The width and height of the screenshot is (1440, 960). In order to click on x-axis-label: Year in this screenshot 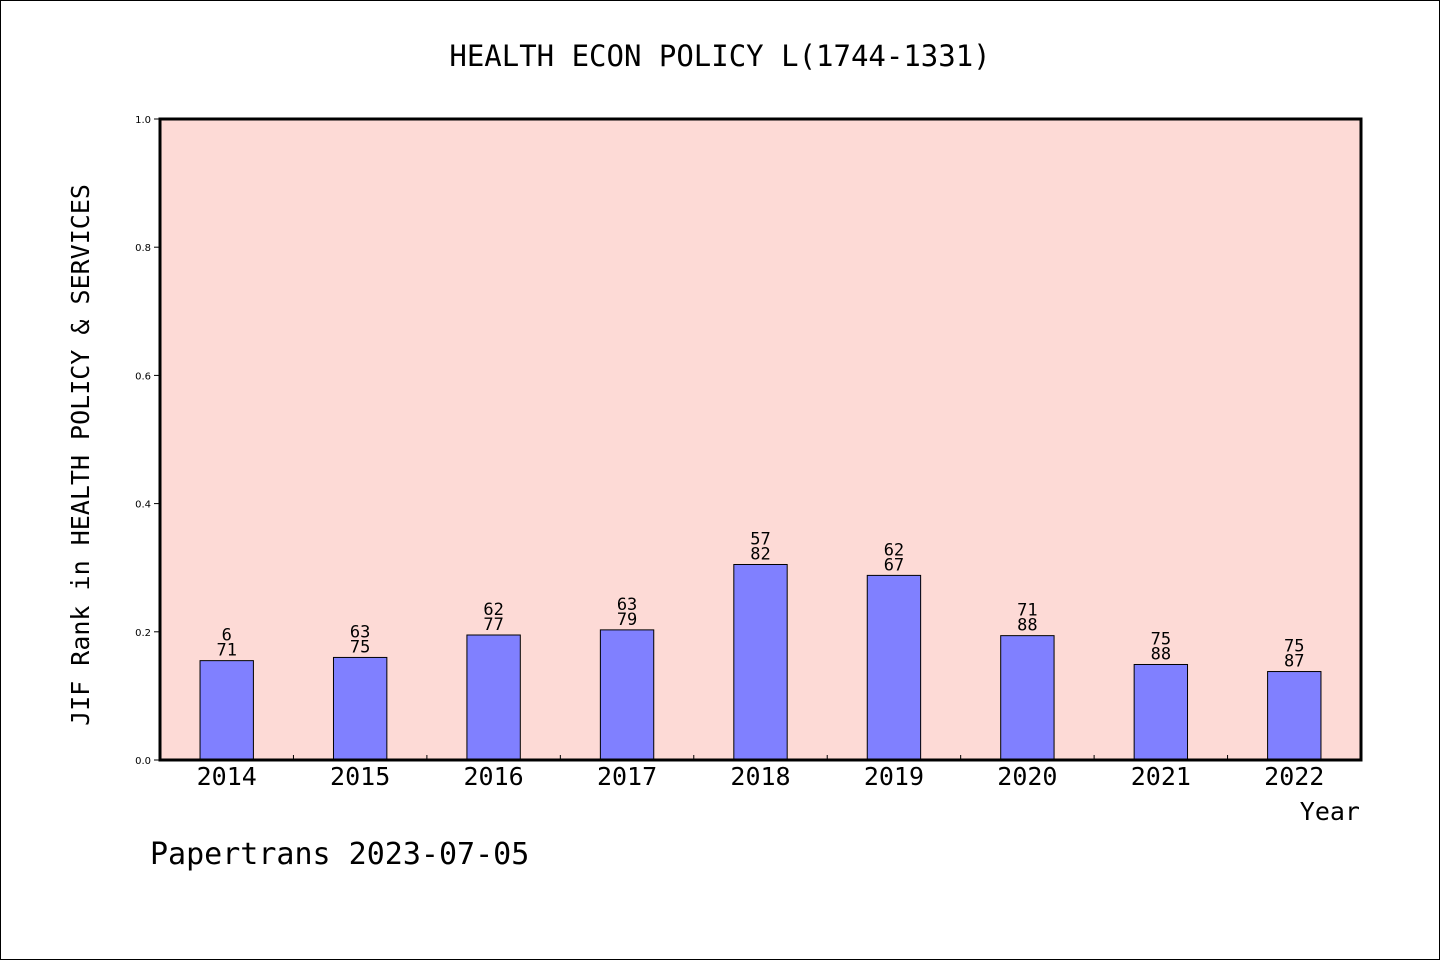, I will do `click(1330, 811)`.